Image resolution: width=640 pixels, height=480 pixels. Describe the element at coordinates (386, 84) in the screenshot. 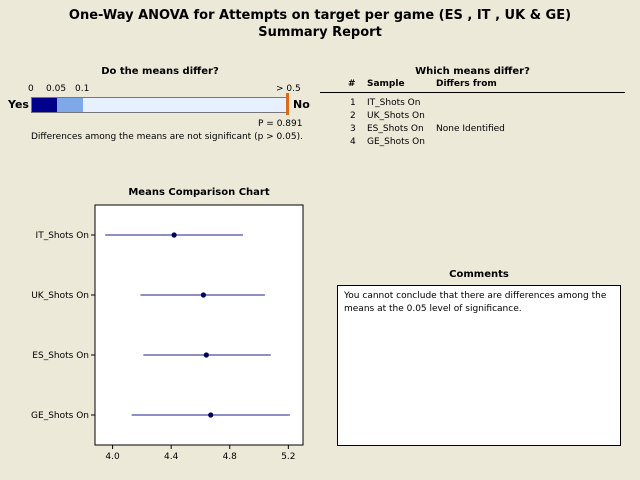

I see `col-header-sample: Sample` at that location.